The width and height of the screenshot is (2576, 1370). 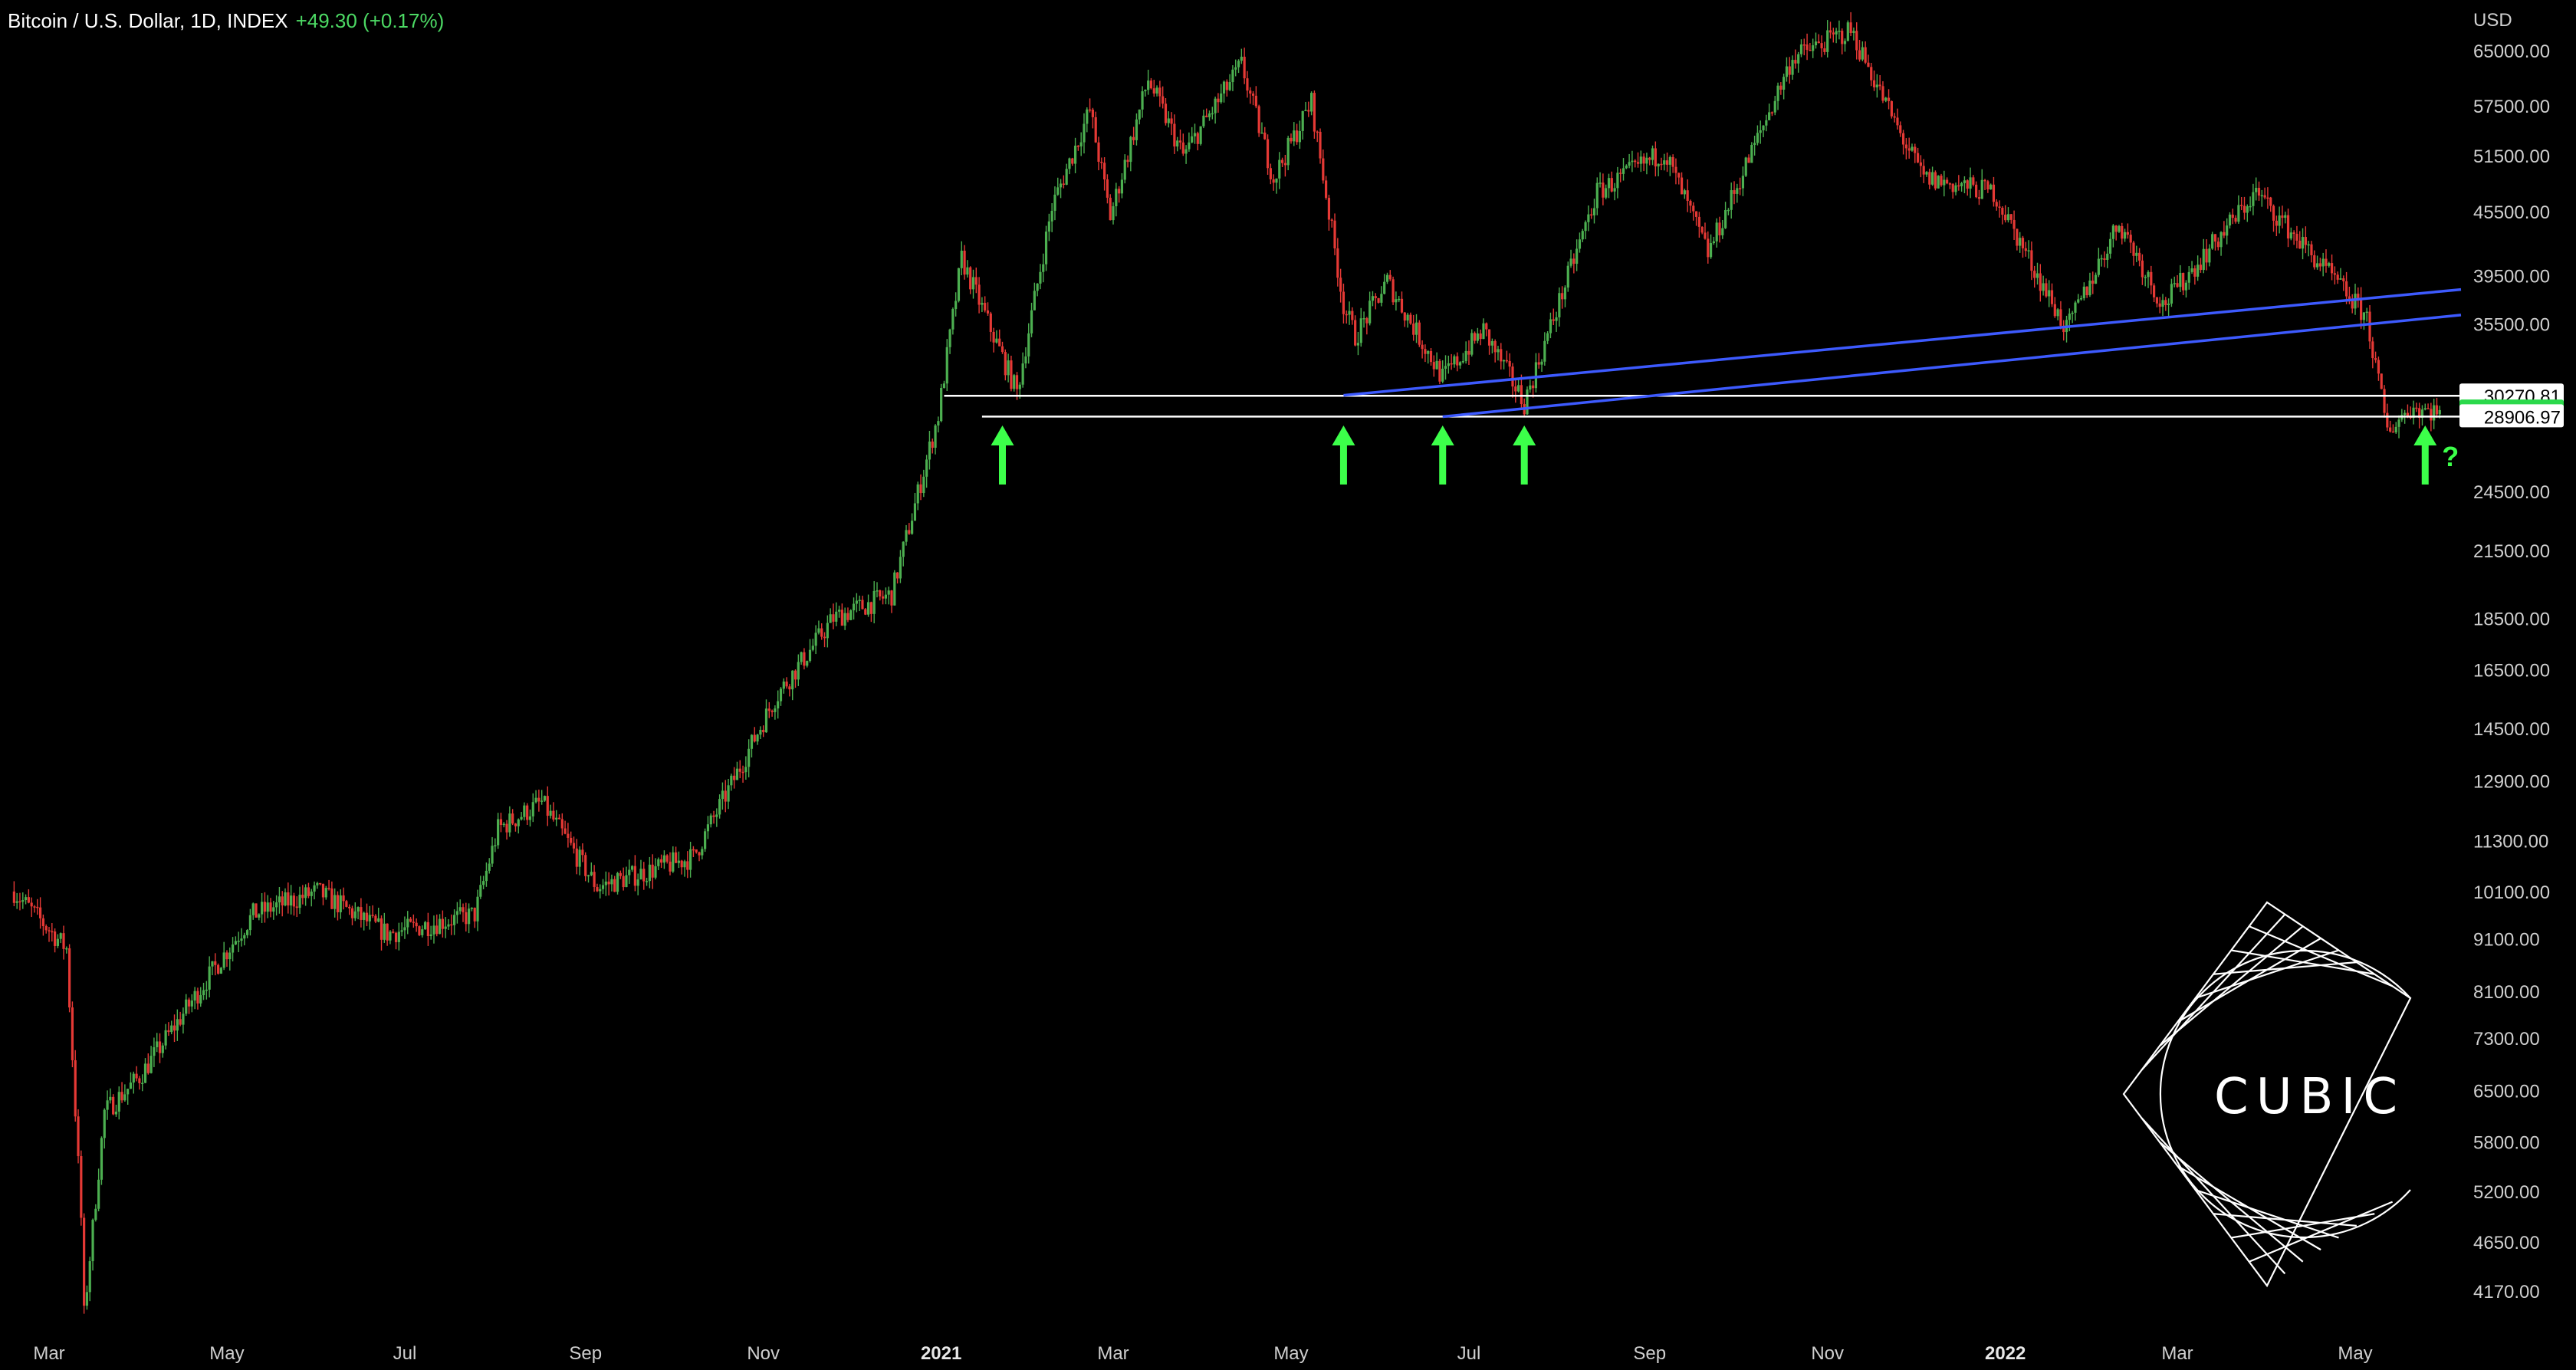 What do you see at coordinates (2450, 456) in the screenshot?
I see `arrow-question-mark: ?` at bounding box center [2450, 456].